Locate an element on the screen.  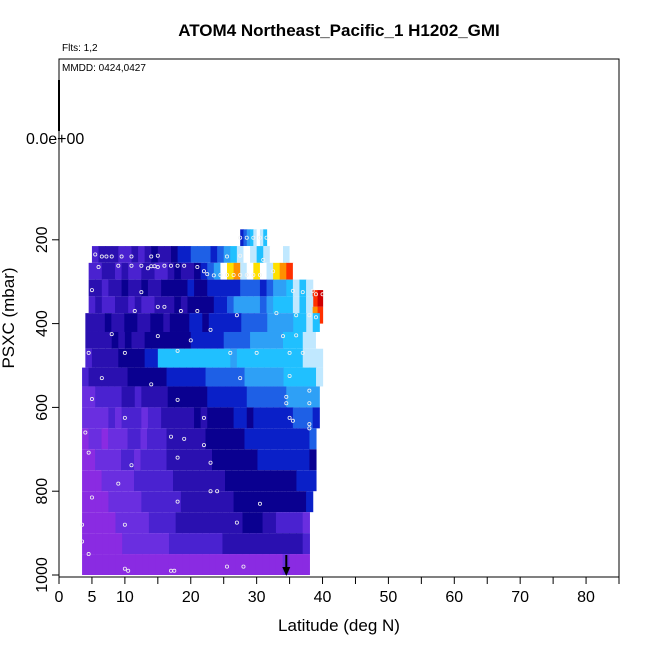
x-tick-label: 30 is located at coordinates (257, 597).